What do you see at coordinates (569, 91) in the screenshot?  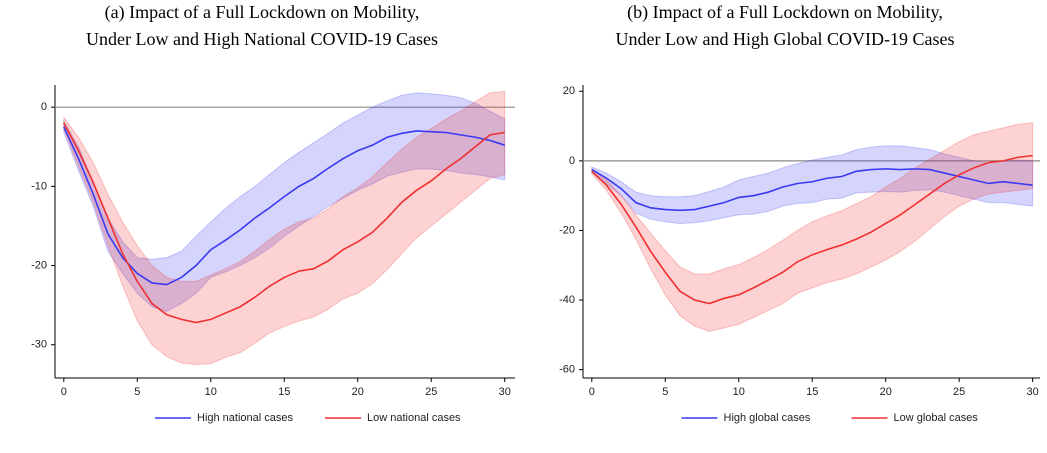 I see `y-tick-label: 20` at bounding box center [569, 91].